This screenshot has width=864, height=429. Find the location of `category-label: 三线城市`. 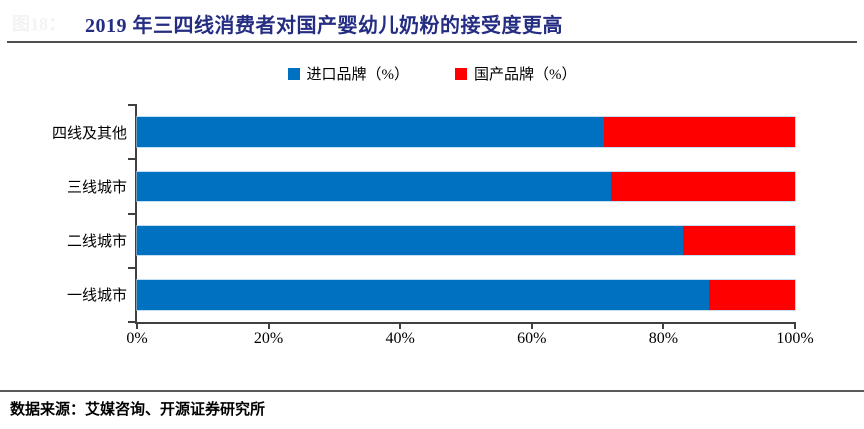

category-label: 三线城市 is located at coordinates (96, 187).